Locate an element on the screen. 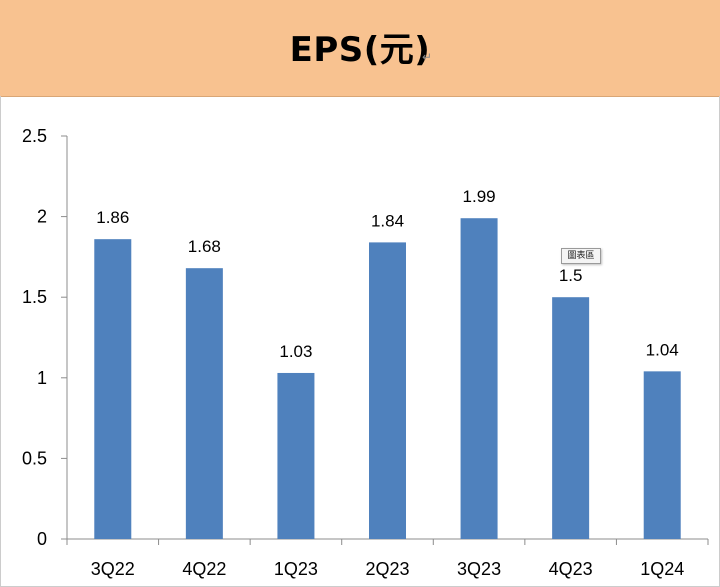  y-tick-label: 2.5 is located at coordinates (34, 136).